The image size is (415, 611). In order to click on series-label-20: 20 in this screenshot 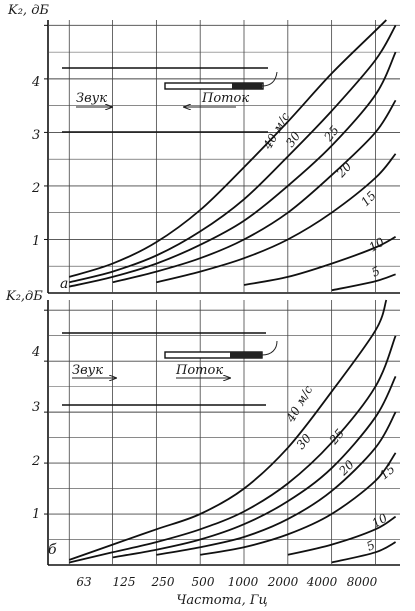, I will do `click(344, 170)`.